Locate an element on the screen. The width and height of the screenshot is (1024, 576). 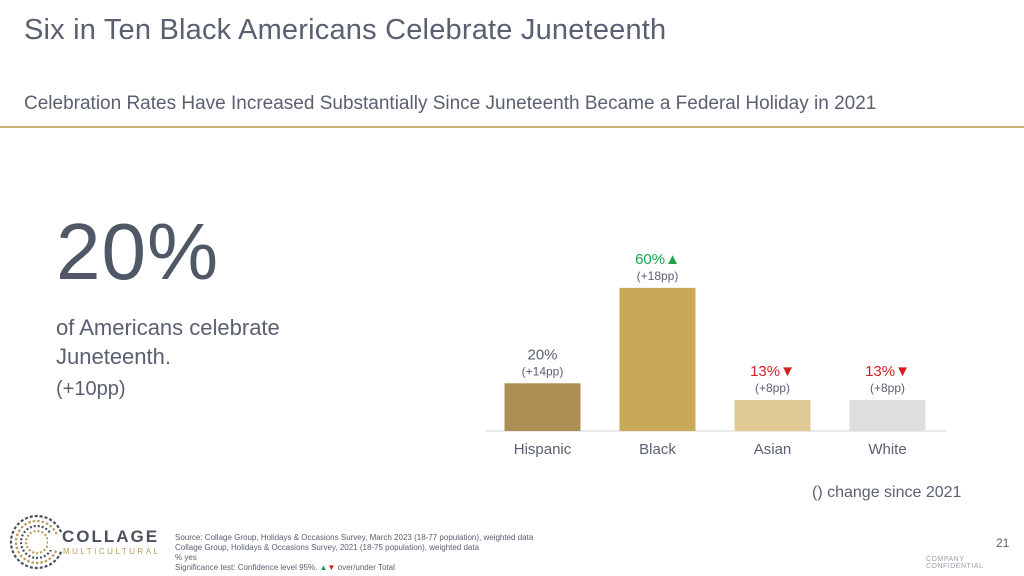
bar-white is located at coordinates (887, 415).